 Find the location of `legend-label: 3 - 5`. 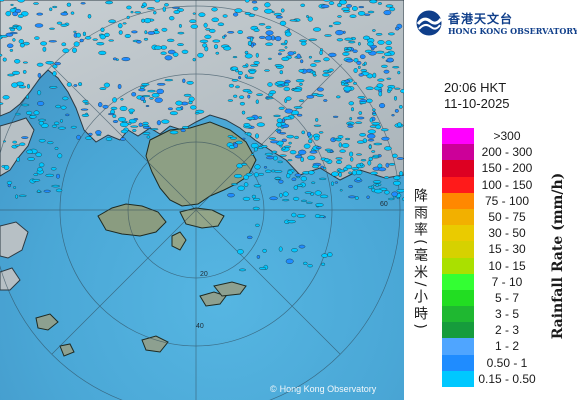

legend-label: 3 - 5 is located at coordinates (506, 314).